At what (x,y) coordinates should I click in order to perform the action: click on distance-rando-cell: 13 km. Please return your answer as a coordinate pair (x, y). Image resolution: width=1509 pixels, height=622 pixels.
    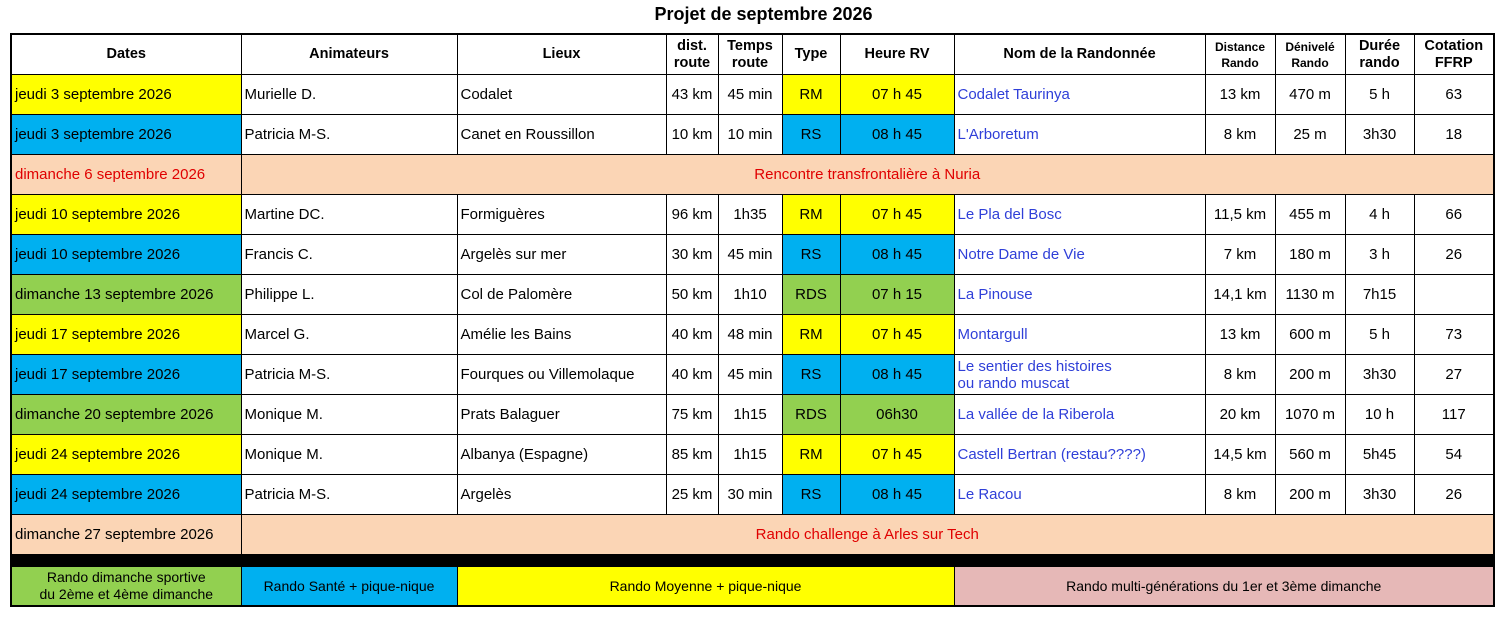
    Looking at the image, I should click on (1240, 94).